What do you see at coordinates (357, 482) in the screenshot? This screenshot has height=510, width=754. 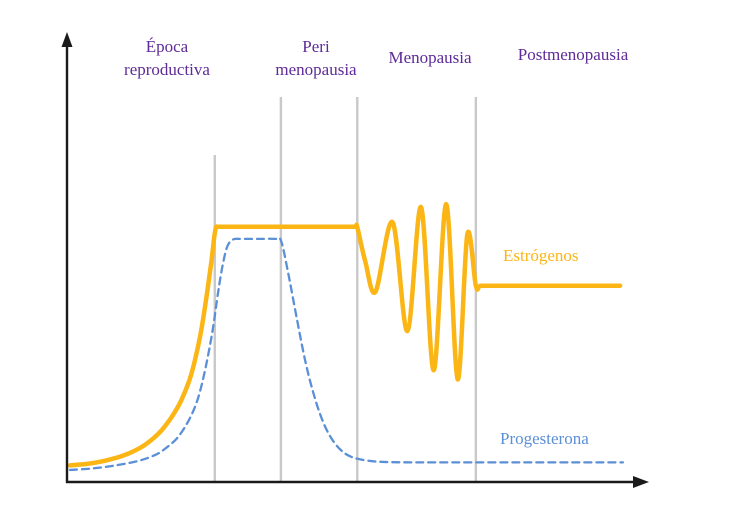 I see `x-axis` at bounding box center [357, 482].